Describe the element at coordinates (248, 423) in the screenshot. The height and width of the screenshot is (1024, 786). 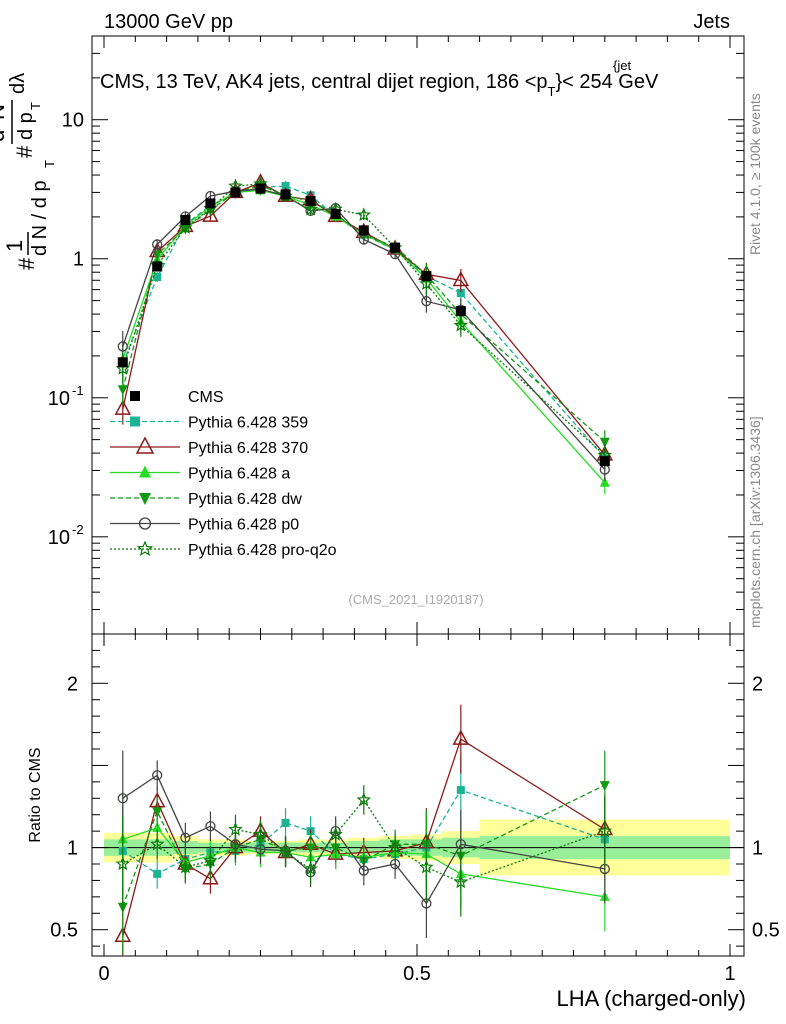
I see `legend-label: Pythia 6.428 359` at that location.